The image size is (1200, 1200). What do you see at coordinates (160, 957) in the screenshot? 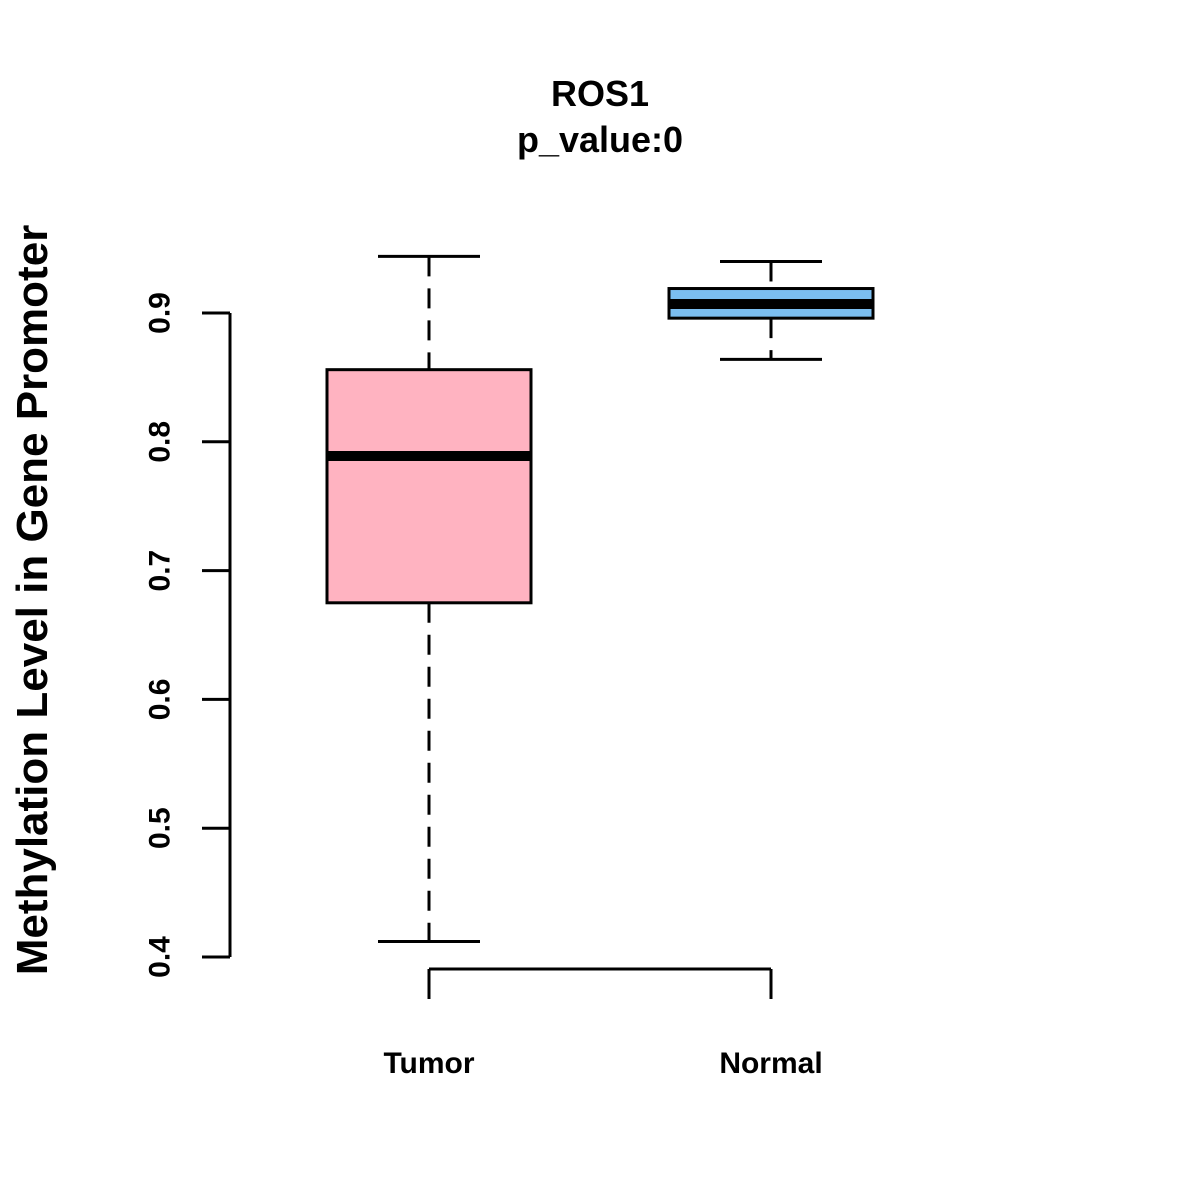
I see `y-tick-label: 0.4` at bounding box center [160, 957].